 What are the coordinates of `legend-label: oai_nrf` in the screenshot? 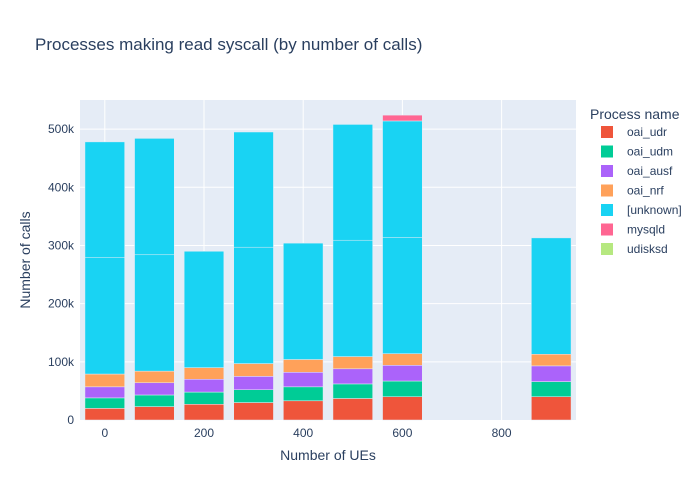 It's located at (645, 191).